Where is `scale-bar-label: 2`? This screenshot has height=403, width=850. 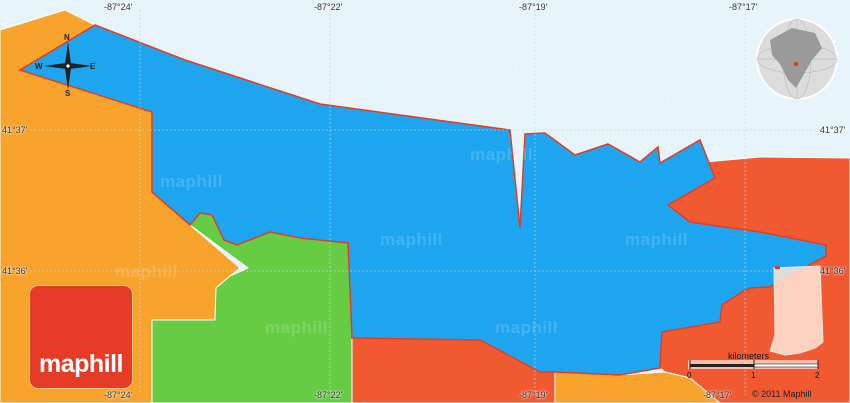 scale-bar-label: 2 is located at coordinates (817, 375).